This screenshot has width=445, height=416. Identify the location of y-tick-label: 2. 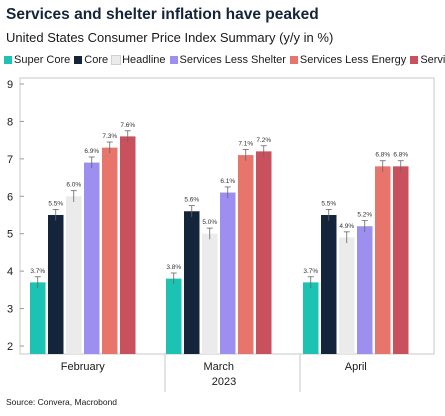
(10, 347).